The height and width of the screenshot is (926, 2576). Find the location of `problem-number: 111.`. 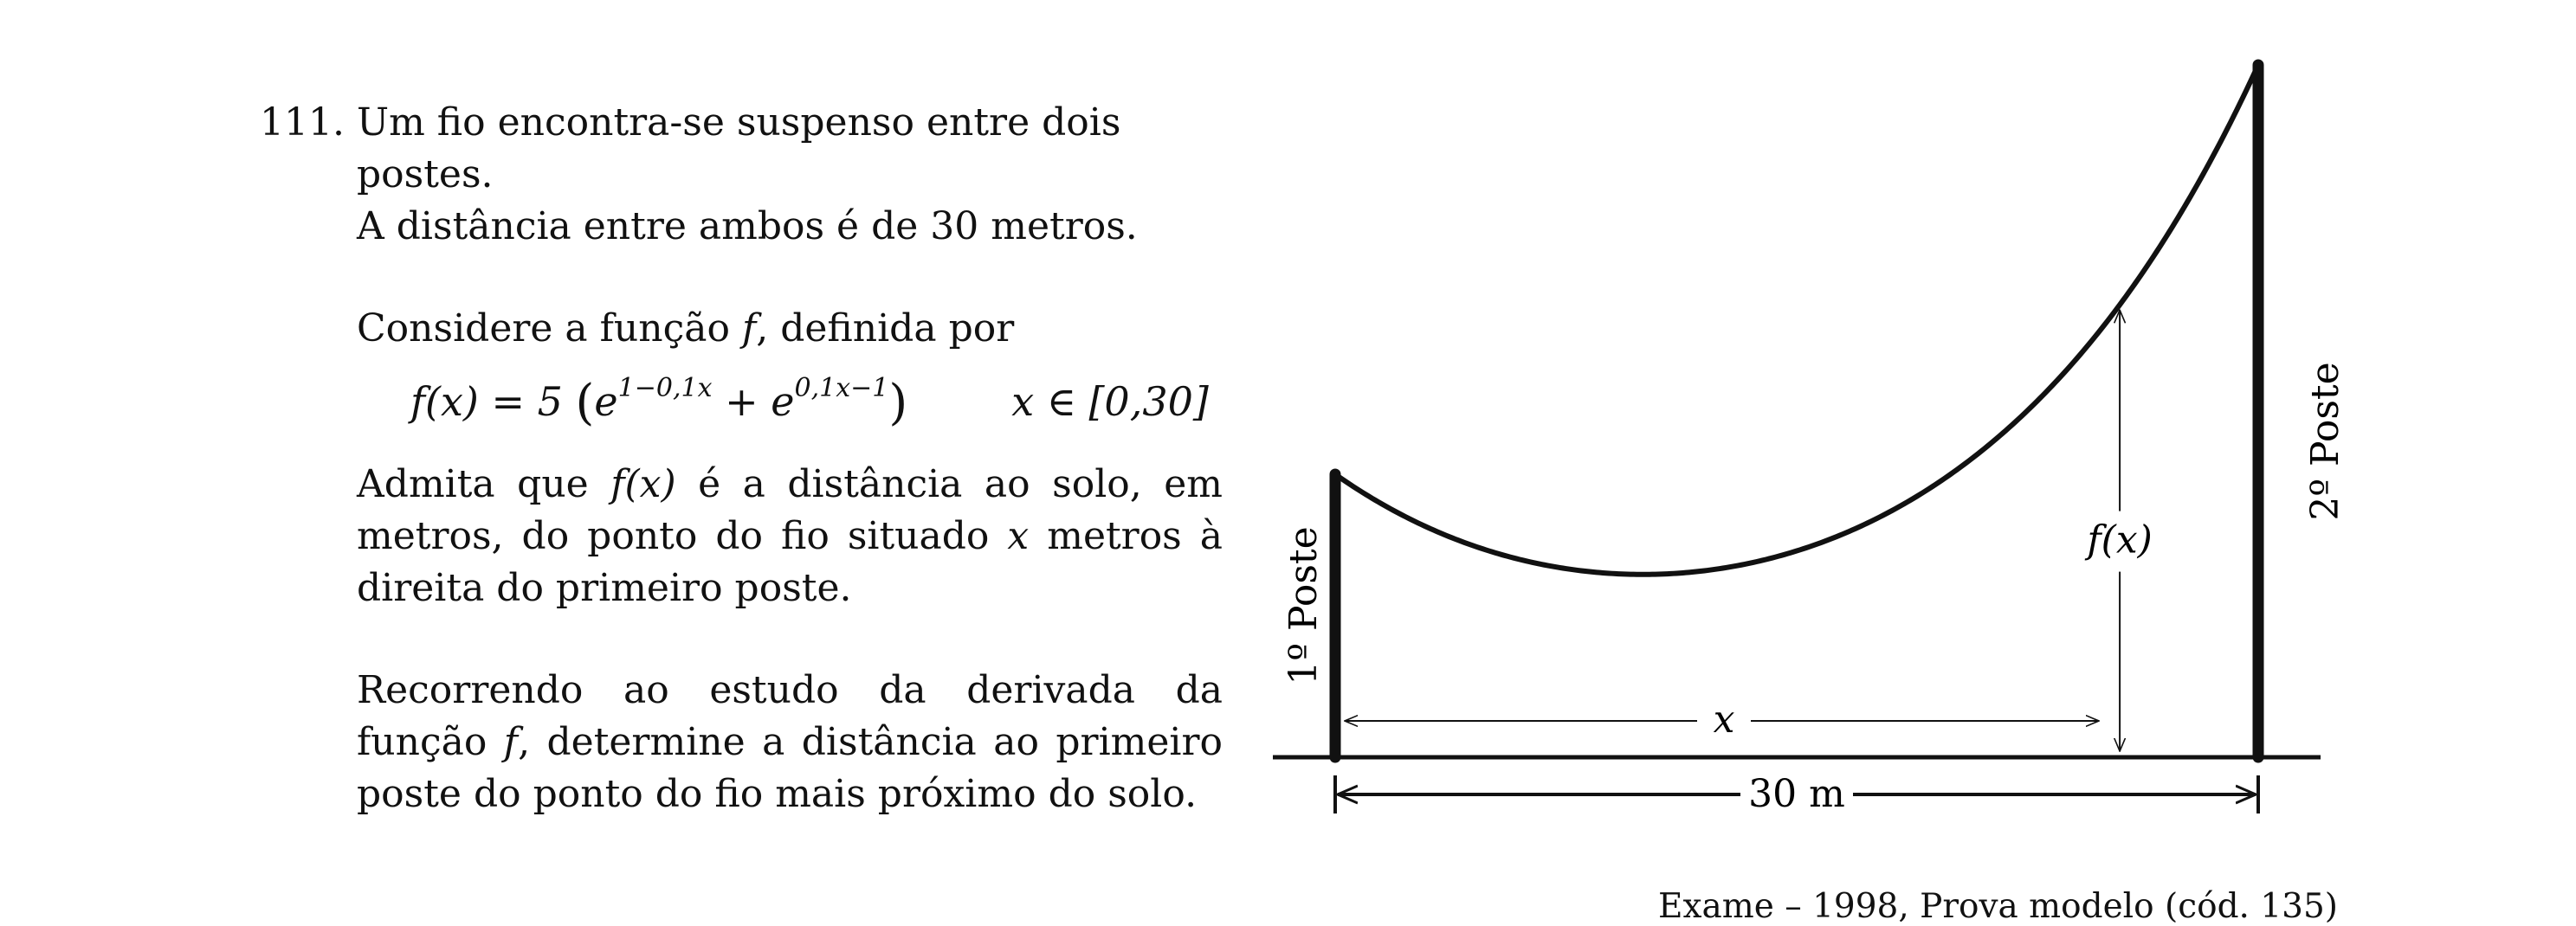

problem-number: 111. is located at coordinates (302, 123).